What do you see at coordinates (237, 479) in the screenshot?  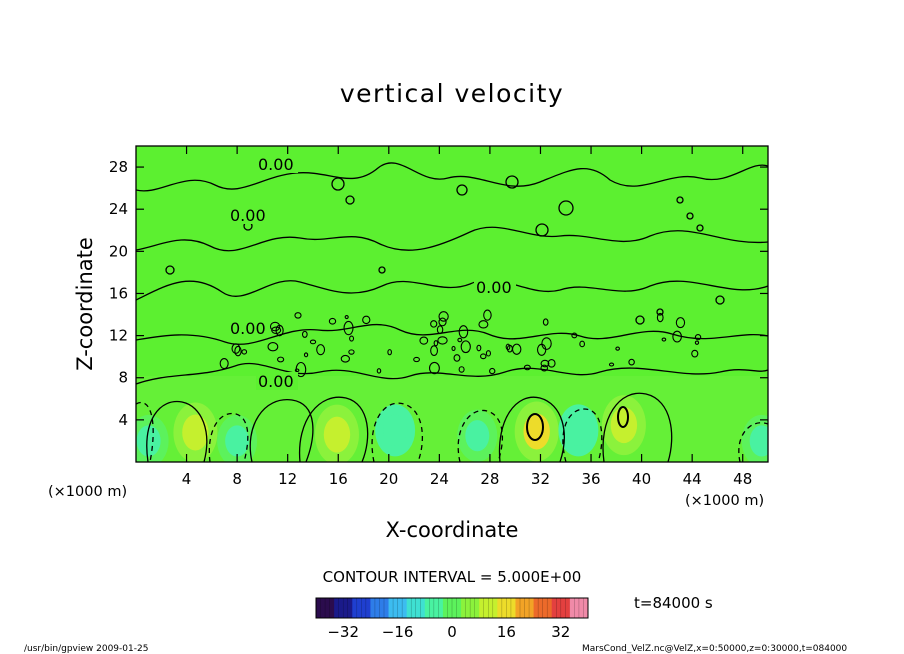 I see `x-tick-label: 8` at bounding box center [237, 479].